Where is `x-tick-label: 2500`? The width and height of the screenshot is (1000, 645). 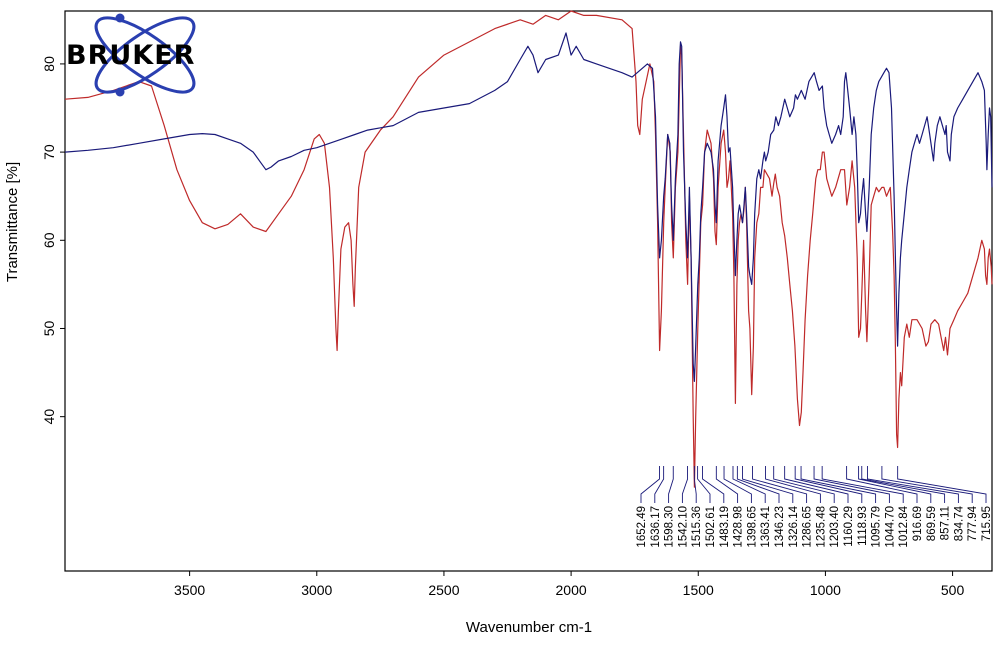
x-tick-label: 2500 is located at coordinates (443, 590).